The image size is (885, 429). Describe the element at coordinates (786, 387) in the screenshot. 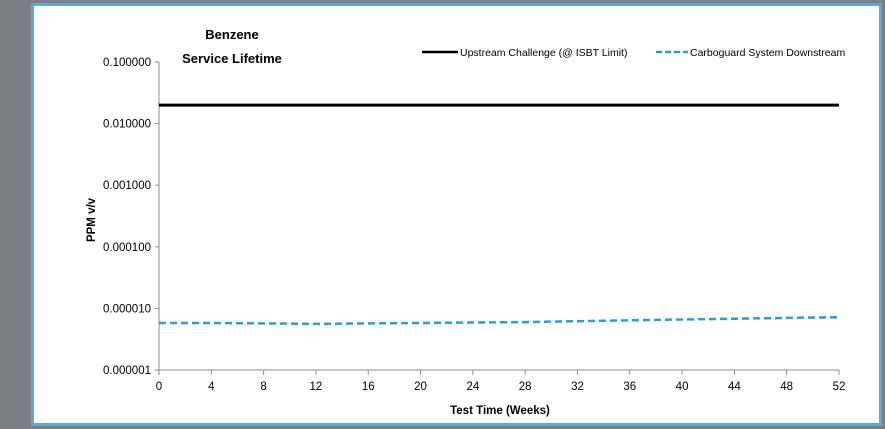

I see `x-tick-label: 48` at that location.